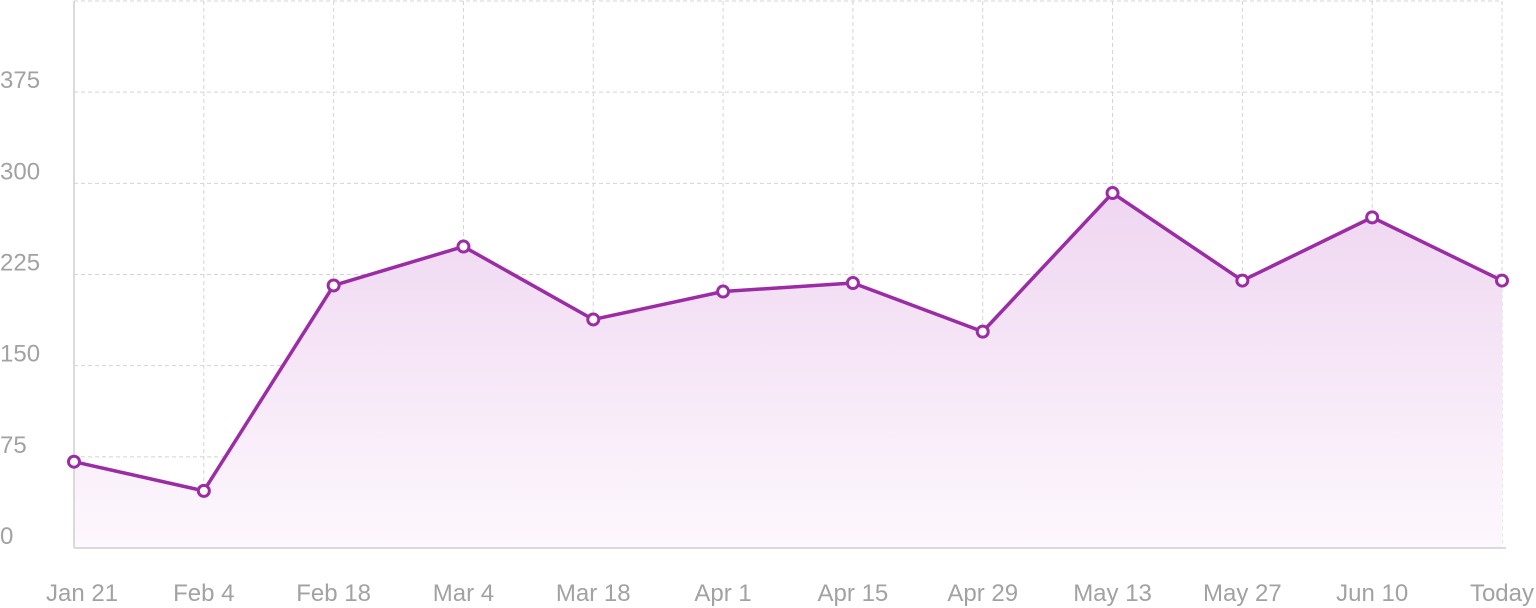 Image resolution: width=1536 pixels, height=608 pixels. Describe the element at coordinates (82, 593) in the screenshot. I see `x-tick-label: Jan 21` at that location.